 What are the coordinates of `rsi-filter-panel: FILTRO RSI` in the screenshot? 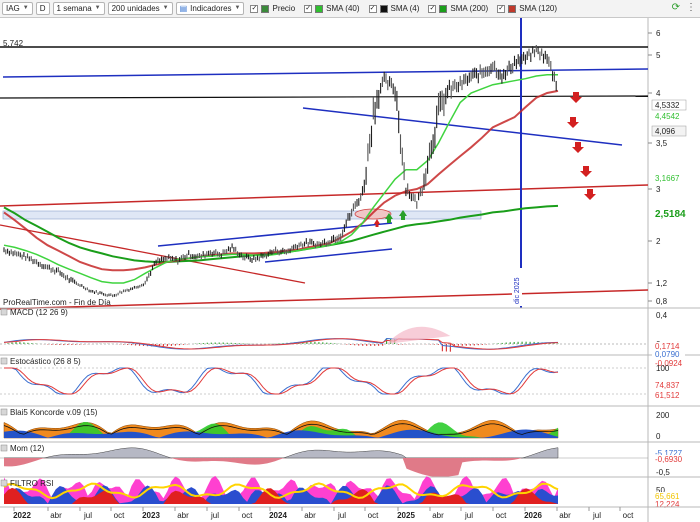 It's located at (350, 489).